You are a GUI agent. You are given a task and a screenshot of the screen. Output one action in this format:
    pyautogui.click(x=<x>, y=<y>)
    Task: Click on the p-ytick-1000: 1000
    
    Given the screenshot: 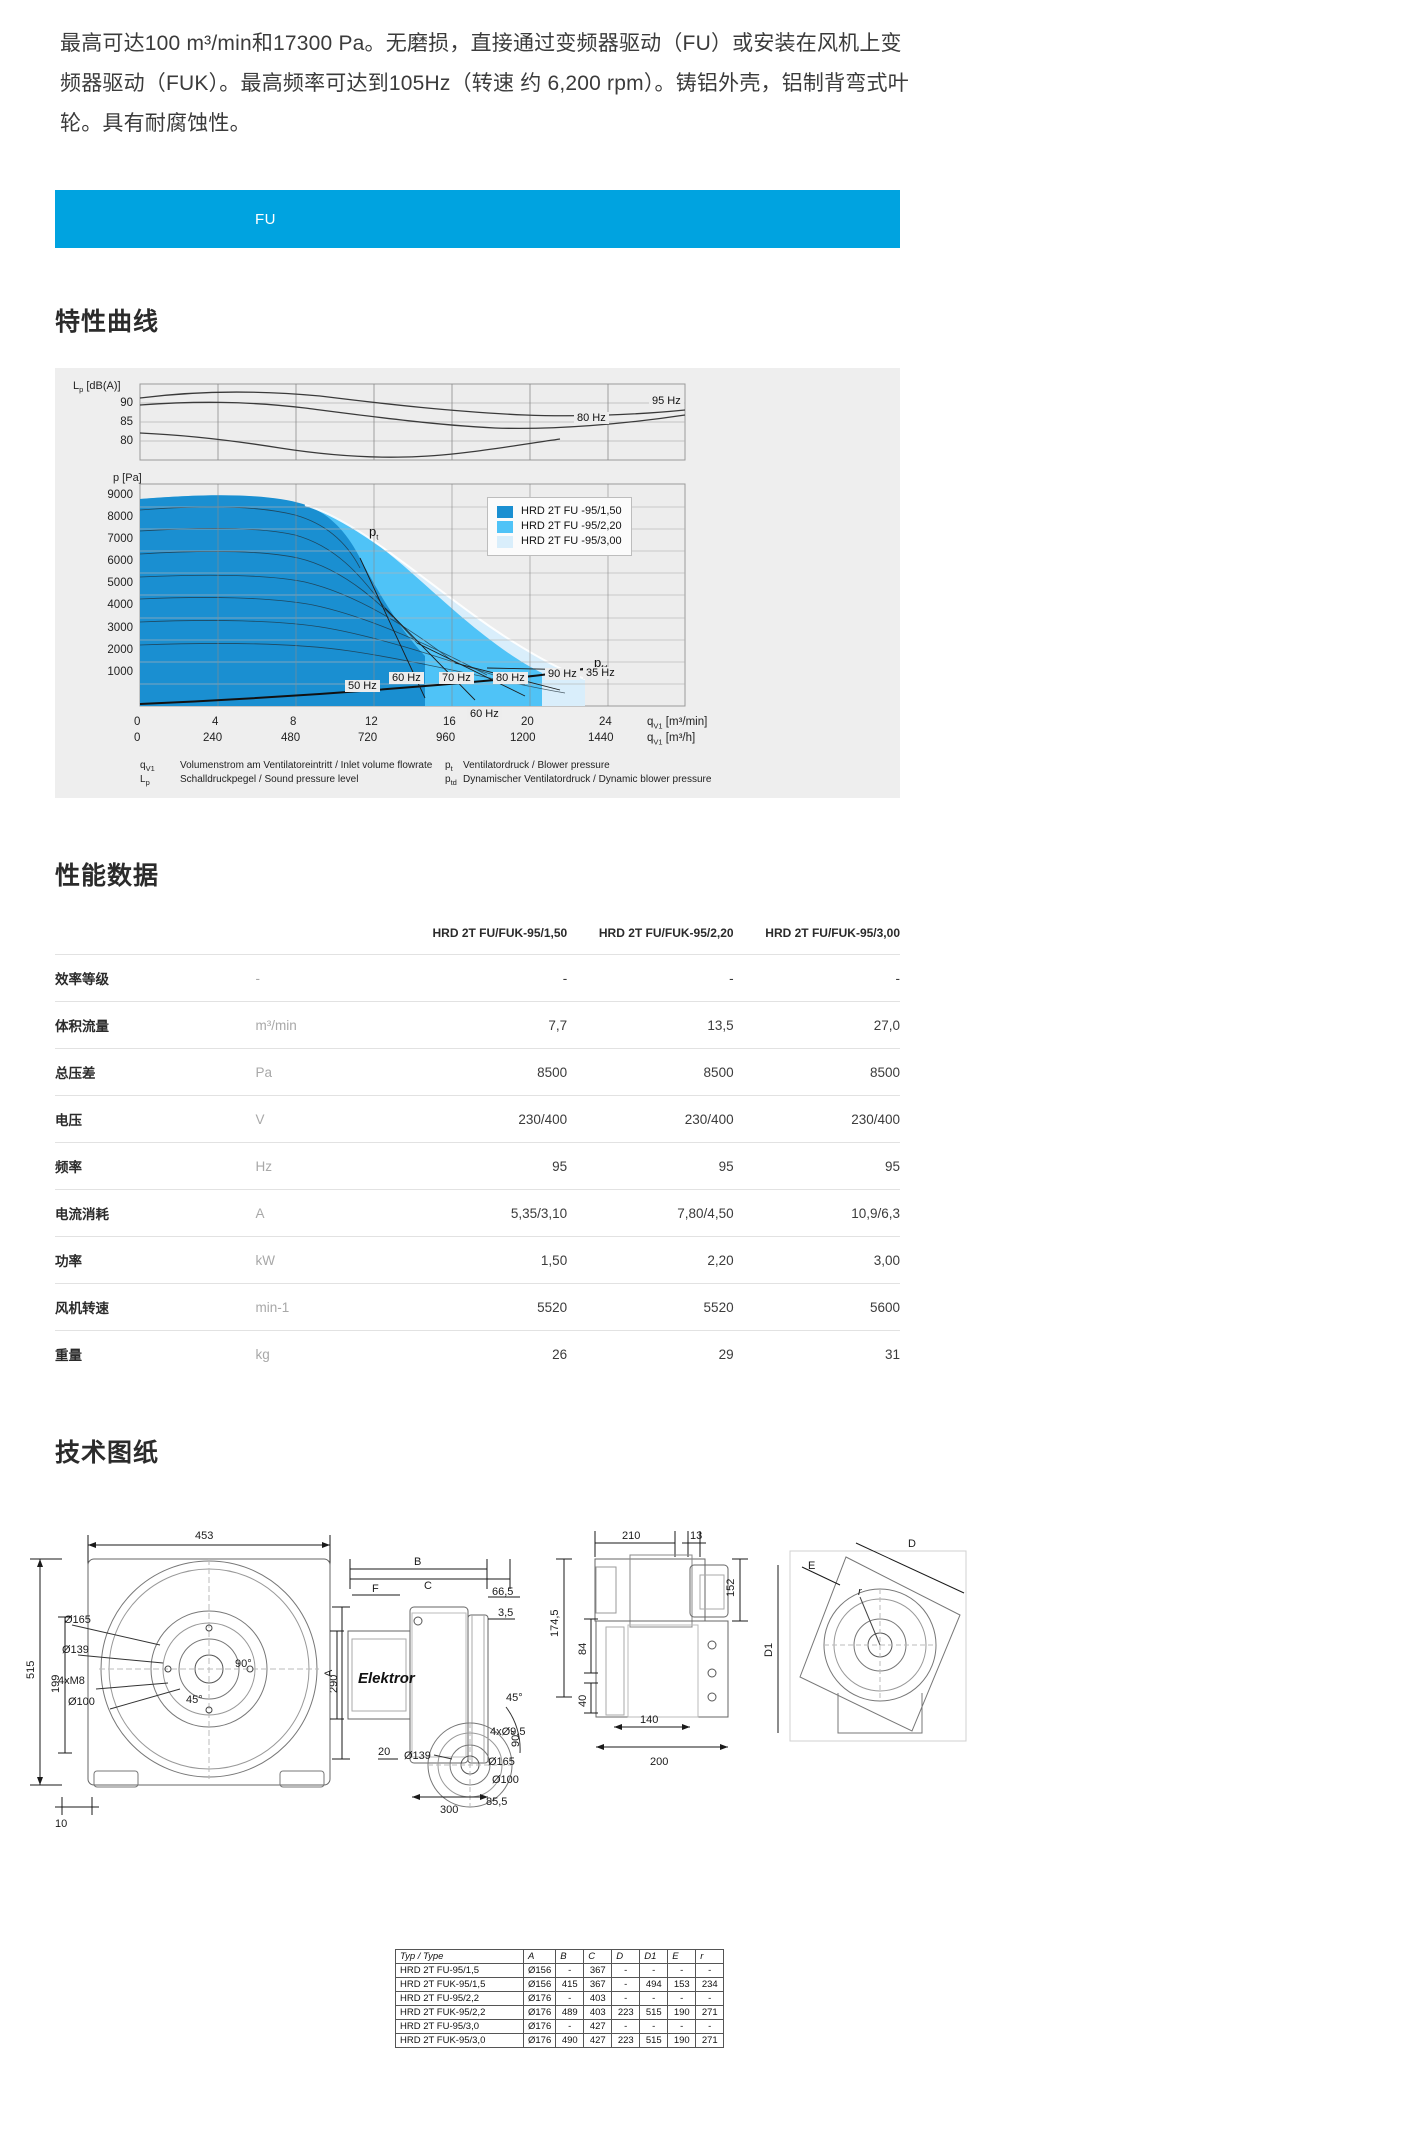 What is the action you would take?
    pyautogui.click(x=120, y=672)
    